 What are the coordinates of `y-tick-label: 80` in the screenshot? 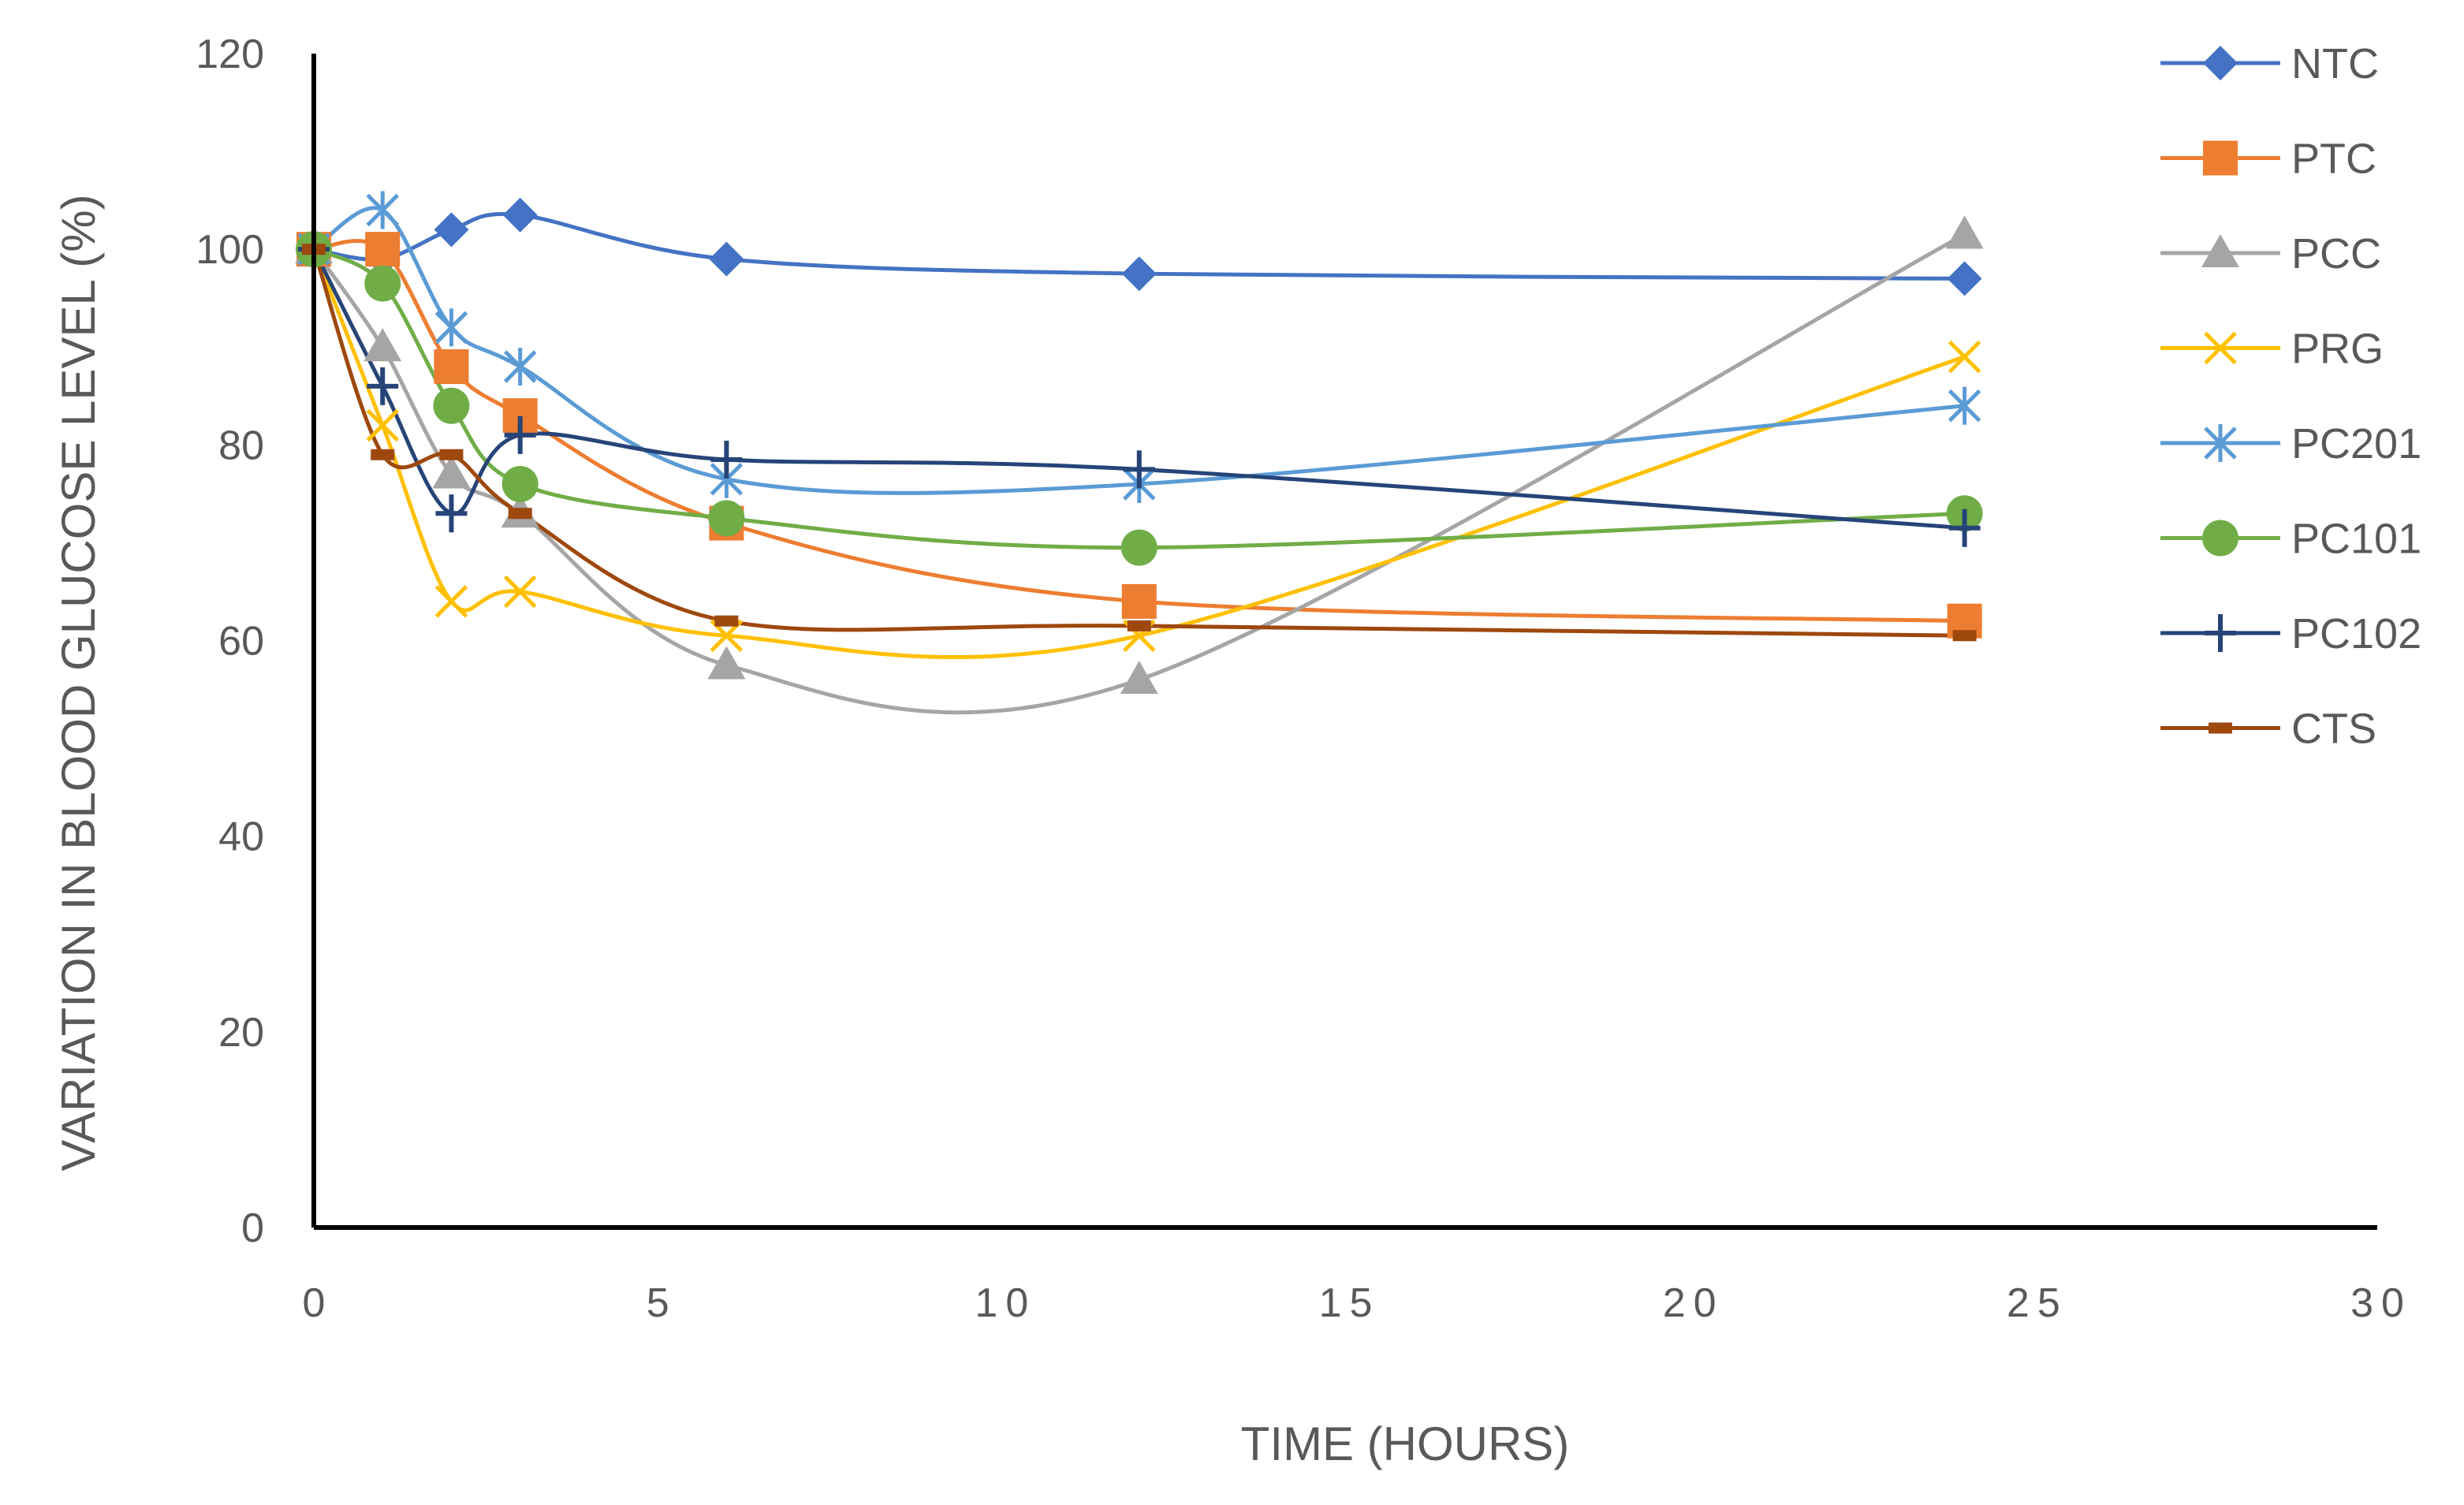 It's located at (241, 445).